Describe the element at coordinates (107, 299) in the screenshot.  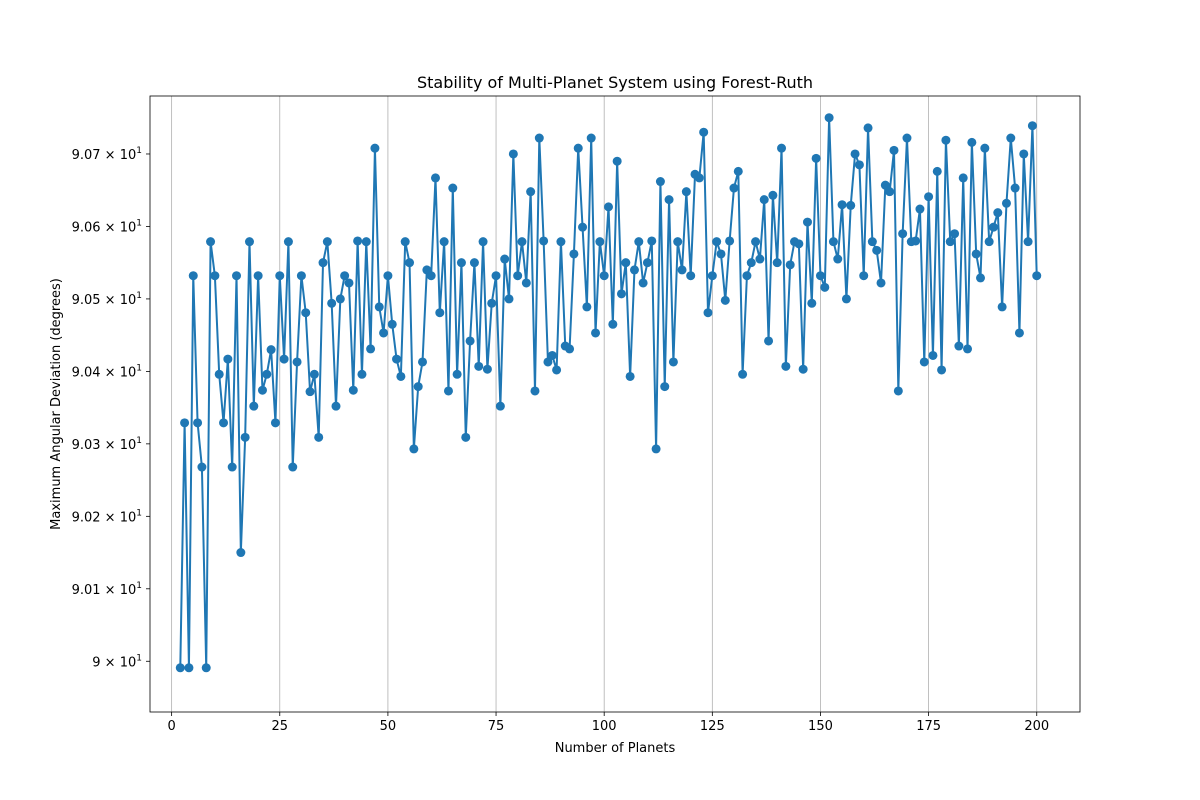
I see `y-tick-label: 9.05 × 10¹` at that location.